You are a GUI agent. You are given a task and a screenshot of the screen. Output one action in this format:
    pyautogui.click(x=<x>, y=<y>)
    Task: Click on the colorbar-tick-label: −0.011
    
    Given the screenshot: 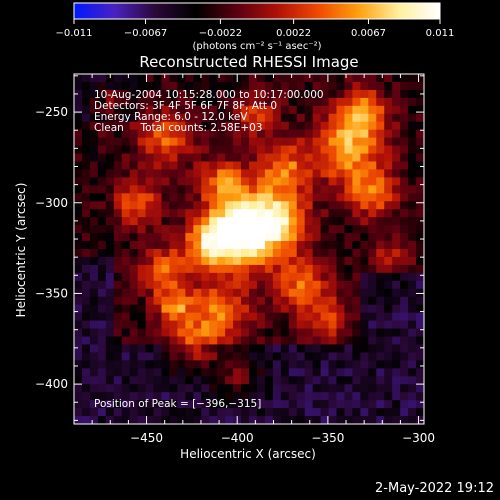 What is the action you would take?
    pyautogui.click(x=73, y=33)
    